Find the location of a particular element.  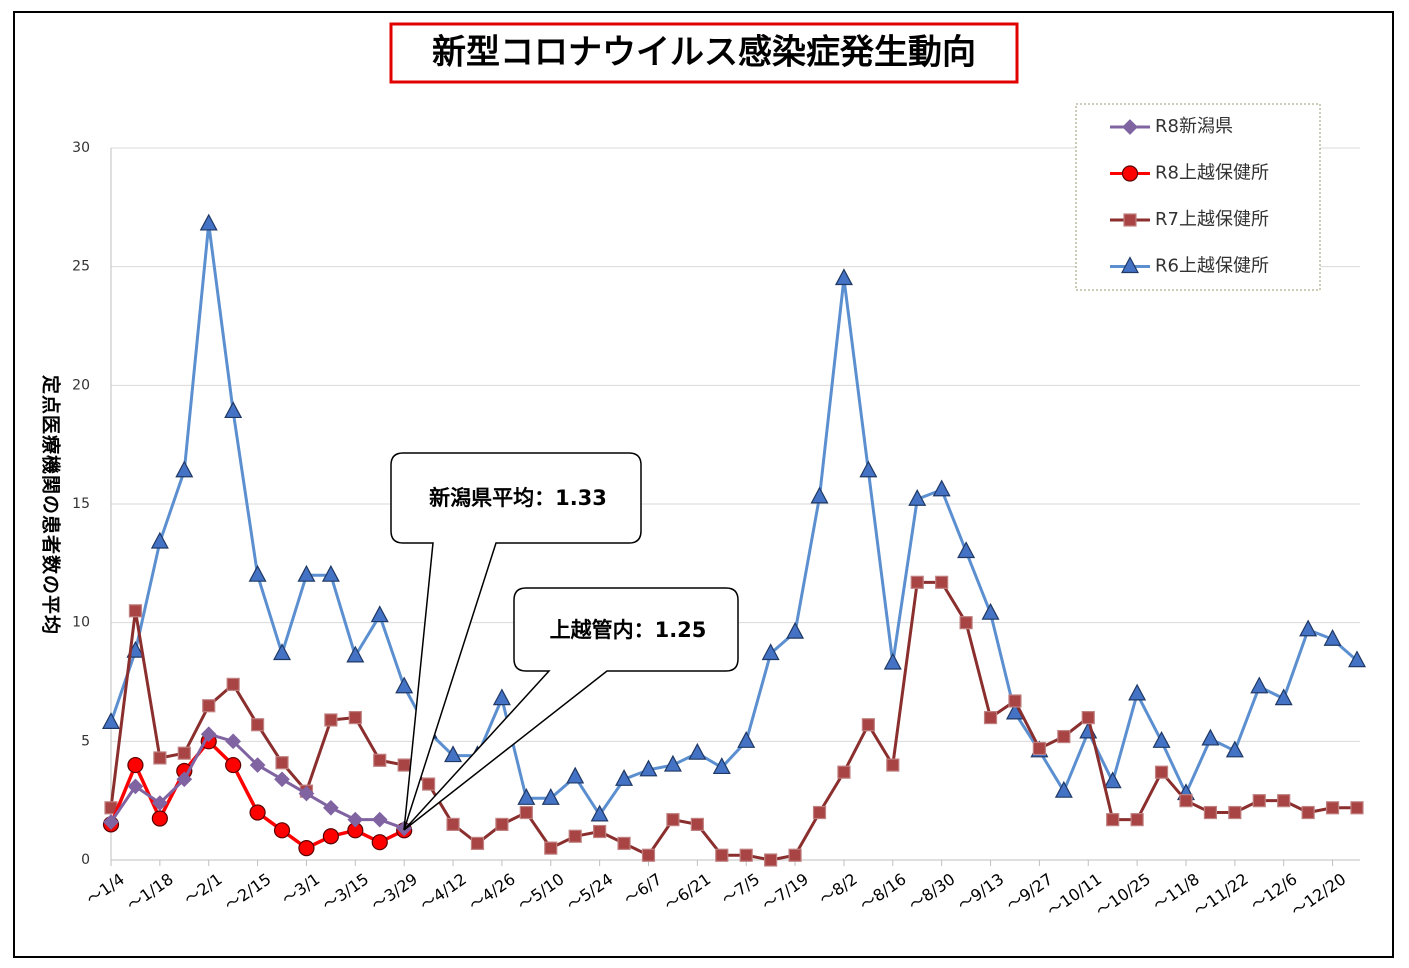

x-tick-label: ～6/7 is located at coordinates (642, 889).